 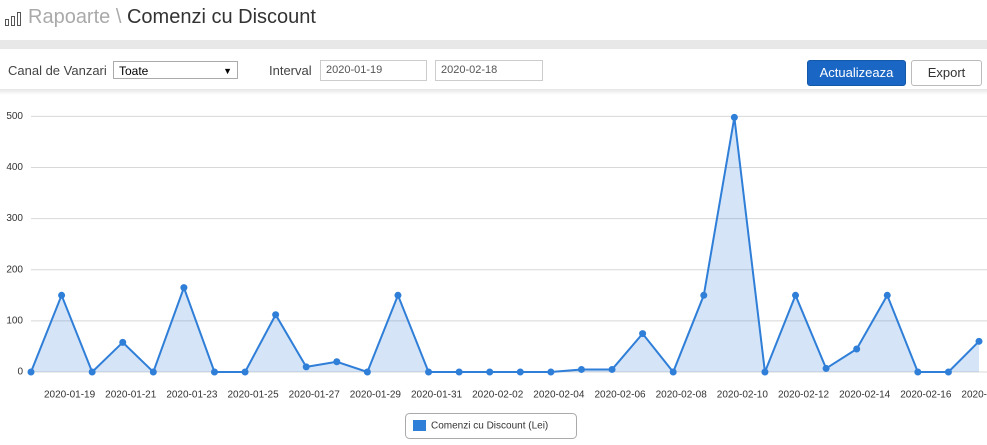 What do you see at coordinates (373, 70) in the screenshot?
I see `date-from-input: 2020-01-19` at bounding box center [373, 70].